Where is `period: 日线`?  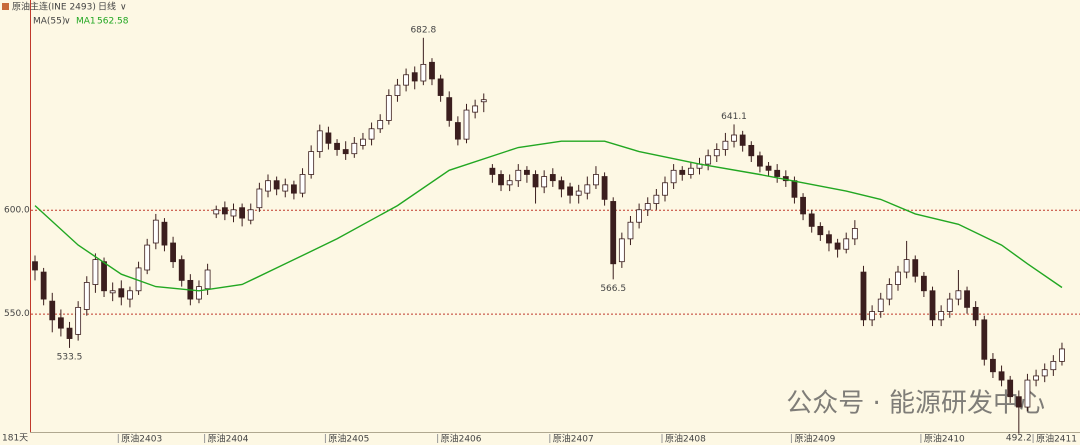
period: 日线 is located at coordinates (107, 7).